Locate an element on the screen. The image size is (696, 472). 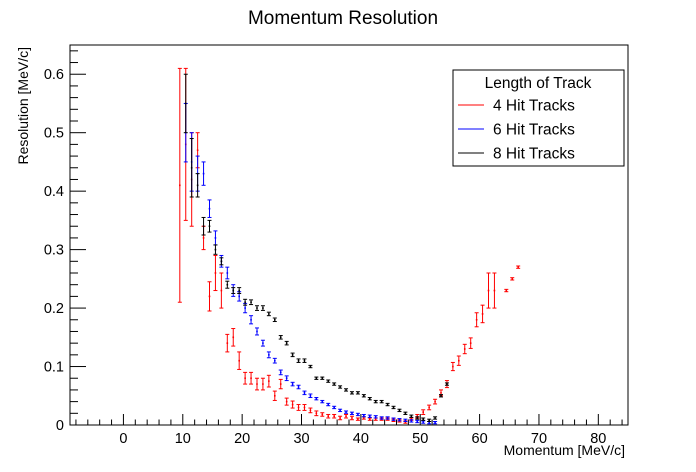
y-axis-title: Resolution [MeV/c] is located at coordinates (23, 106).